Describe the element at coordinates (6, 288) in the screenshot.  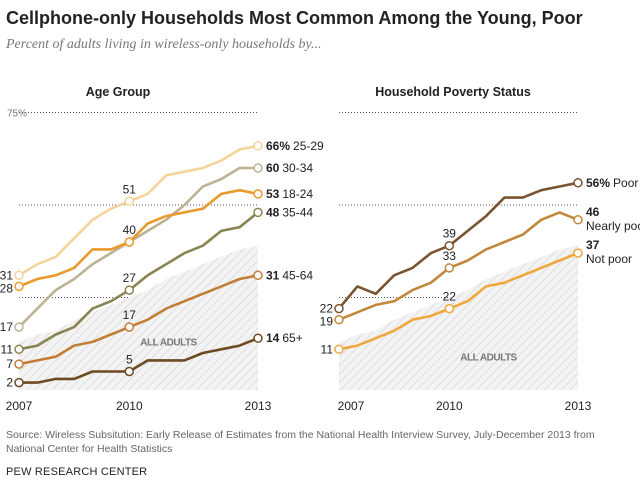
I see `start-value-label: 28` at that location.